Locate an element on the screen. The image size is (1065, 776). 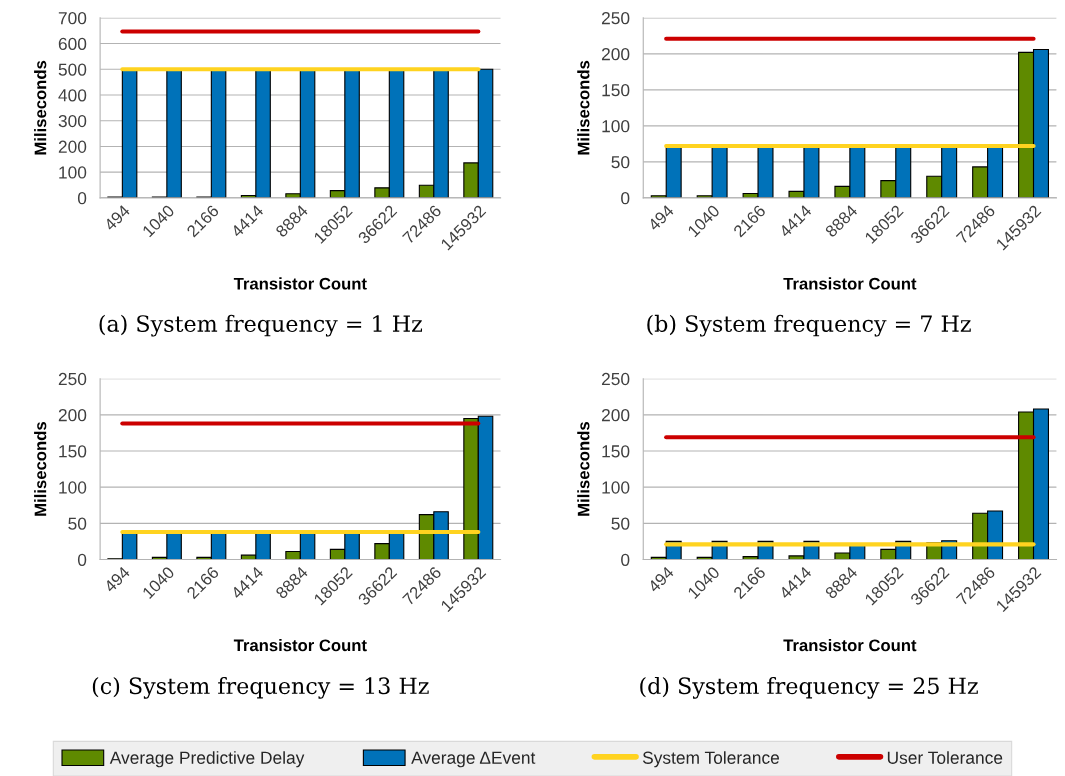
legend-label: Average ΔEvent is located at coordinates (473, 759).